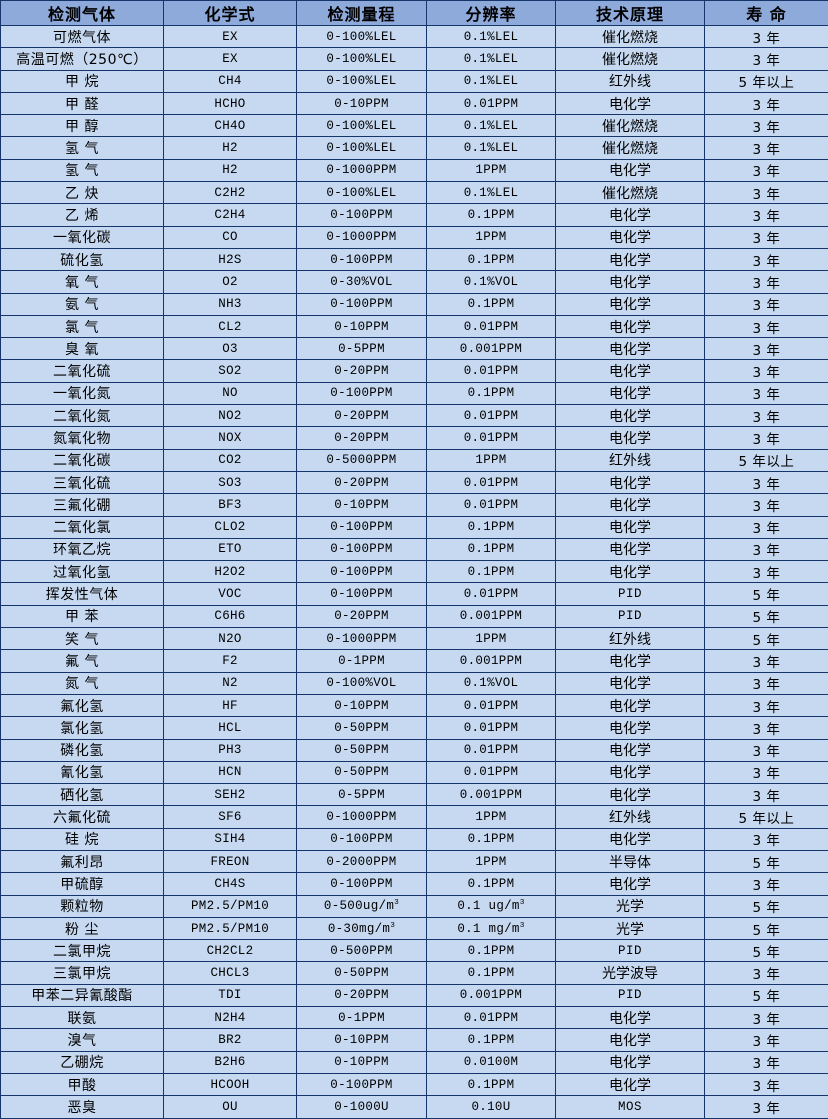  Describe the element at coordinates (82, 103) in the screenshot. I see `cell-gas-name: 甲 醛` at that location.